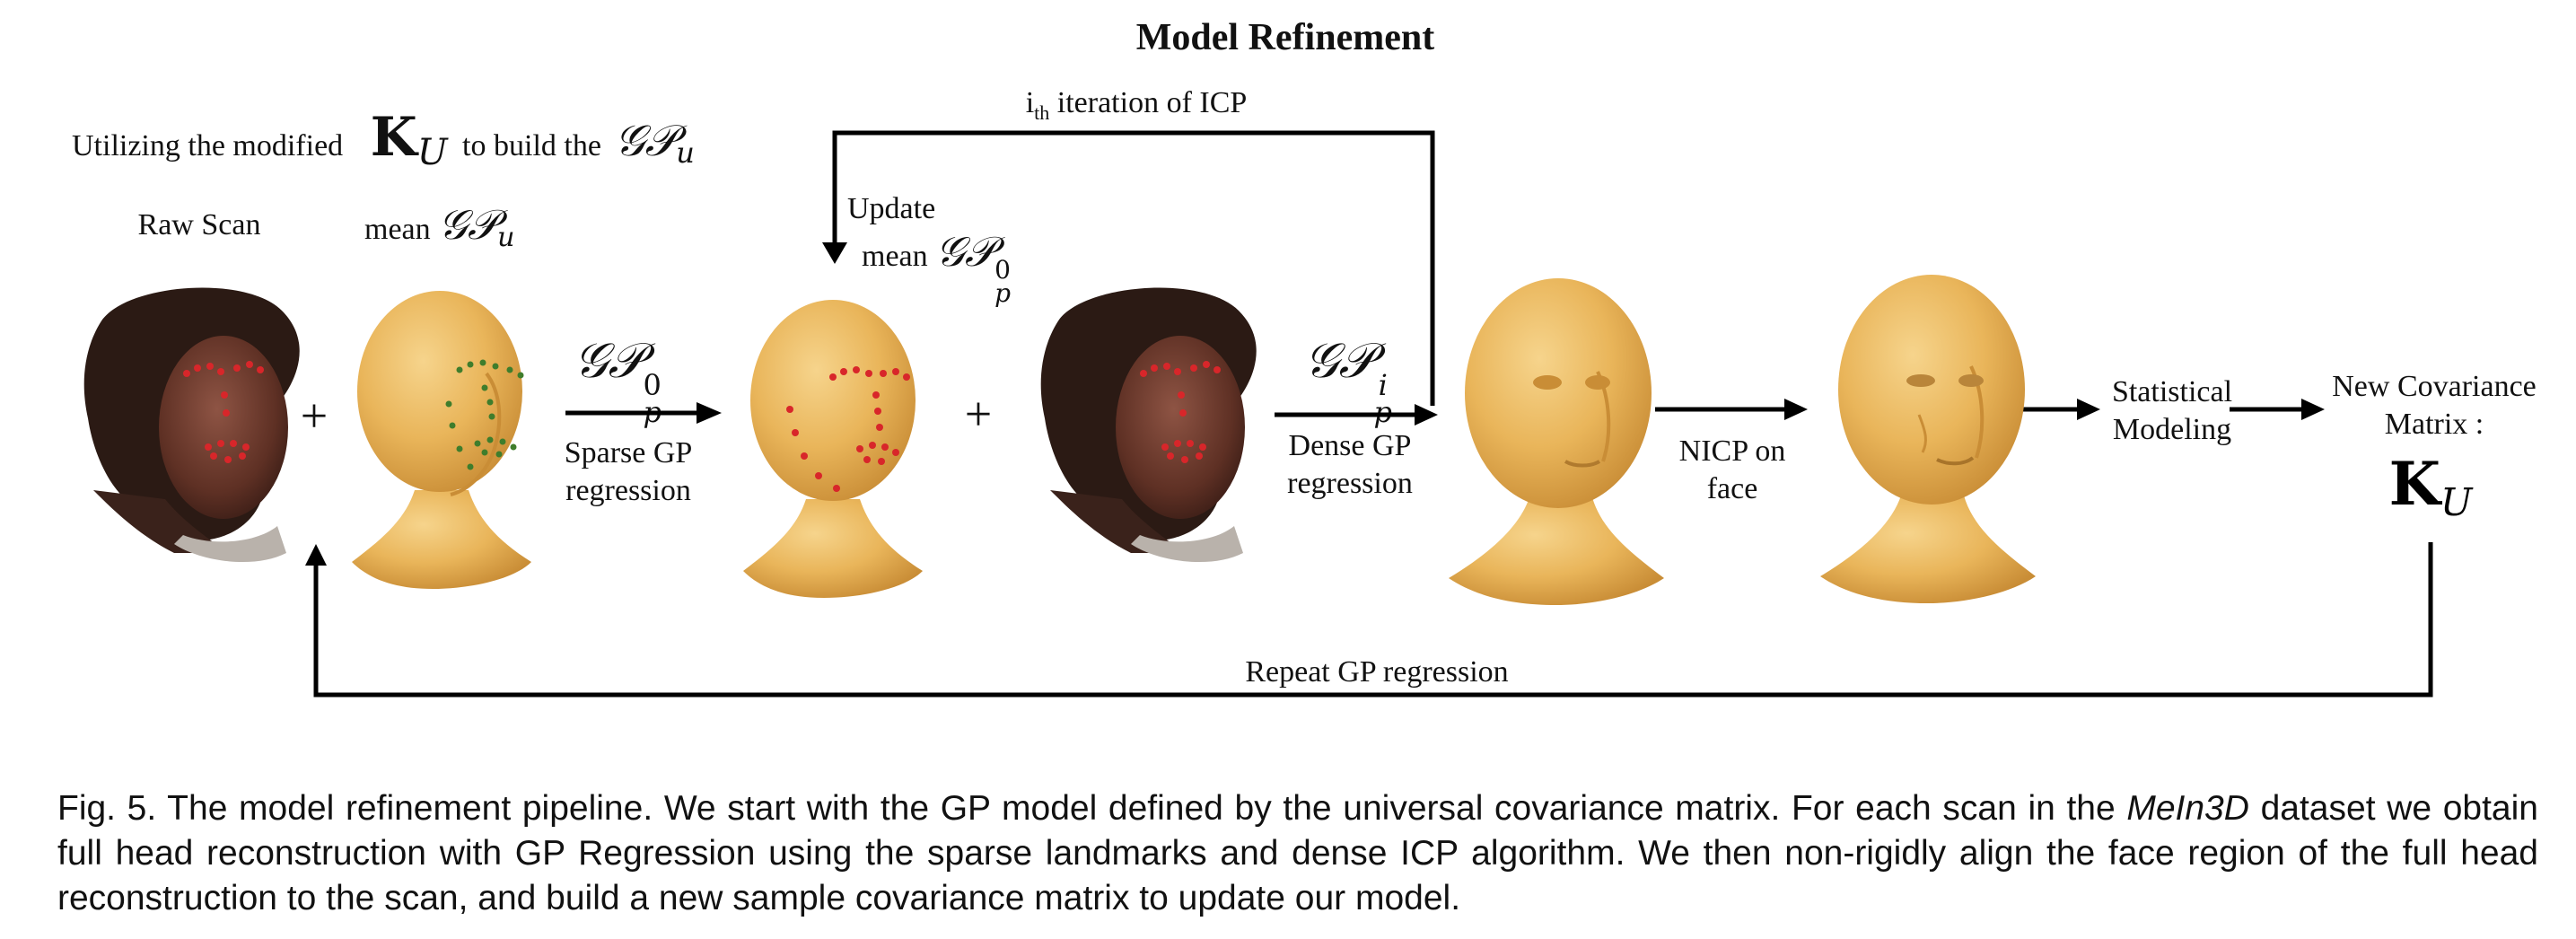 The image size is (2576, 939). Describe the element at coordinates (1002, 293) in the screenshot. I see `update-sub: p` at that location.